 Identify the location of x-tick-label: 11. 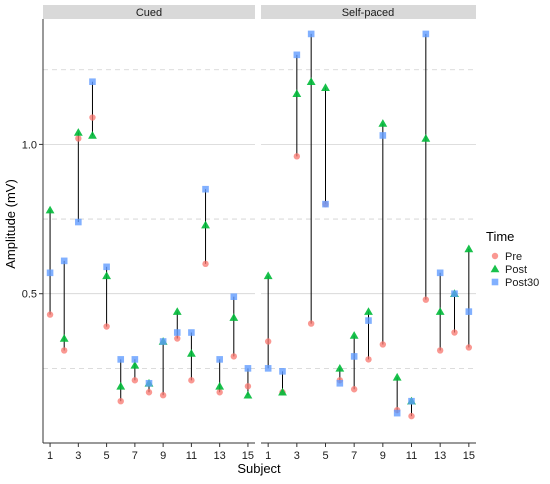
(191, 456).